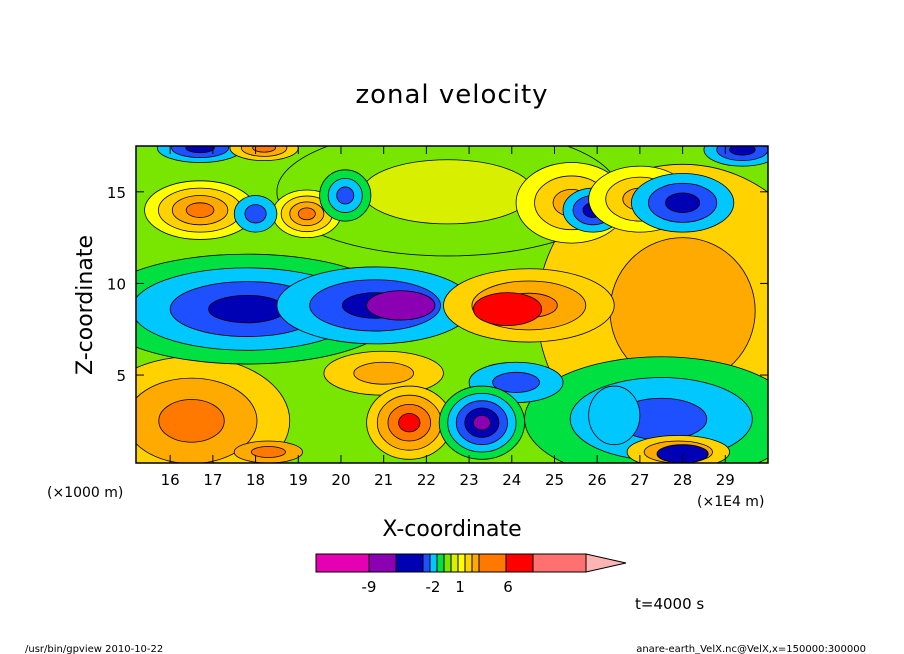  What do you see at coordinates (170, 480) in the screenshot?
I see `x-tick-label: 16` at bounding box center [170, 480].